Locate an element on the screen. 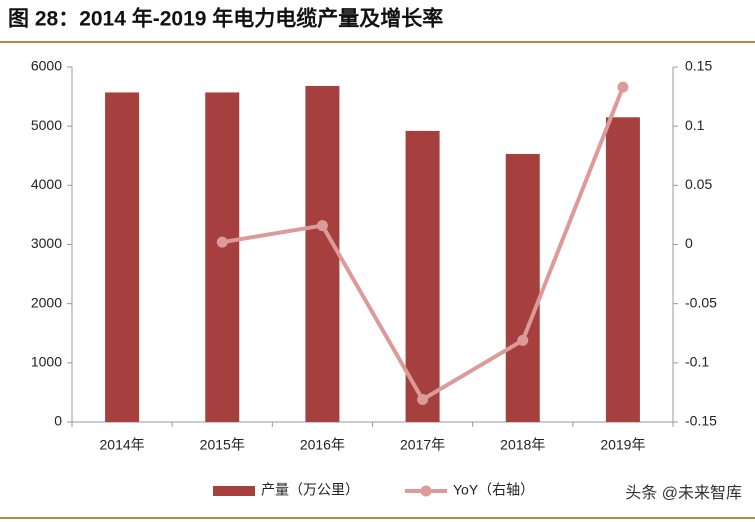 The image size is (755, 522). y2-tick-label: 0.15 is located at coordinates (698, 66).